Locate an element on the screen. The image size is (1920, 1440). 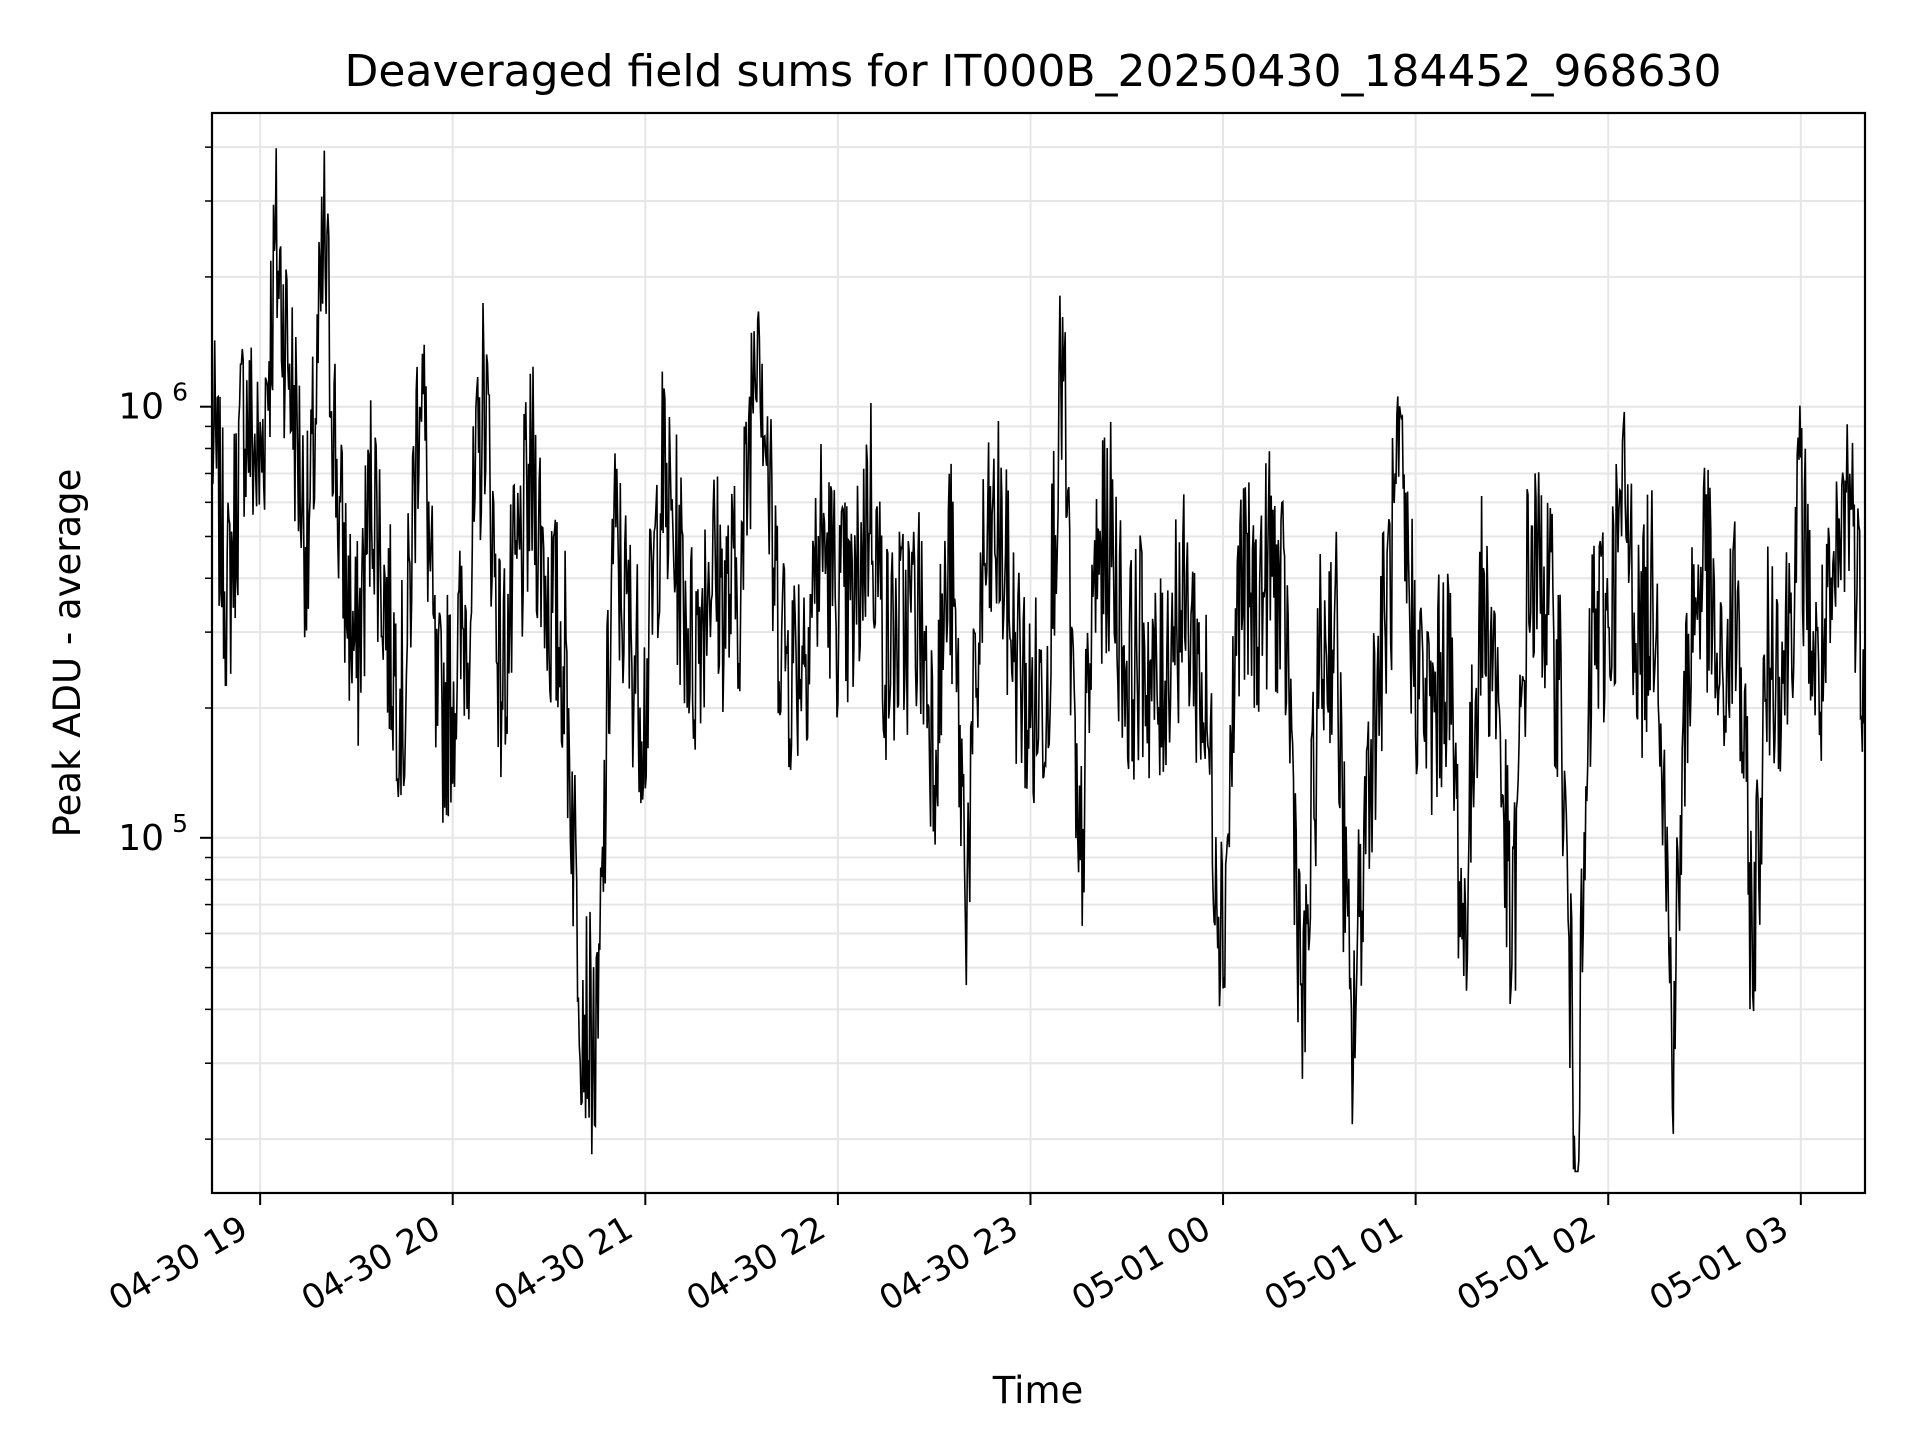
y-tick-exponent: 5 is located at coordinates (180, 823).